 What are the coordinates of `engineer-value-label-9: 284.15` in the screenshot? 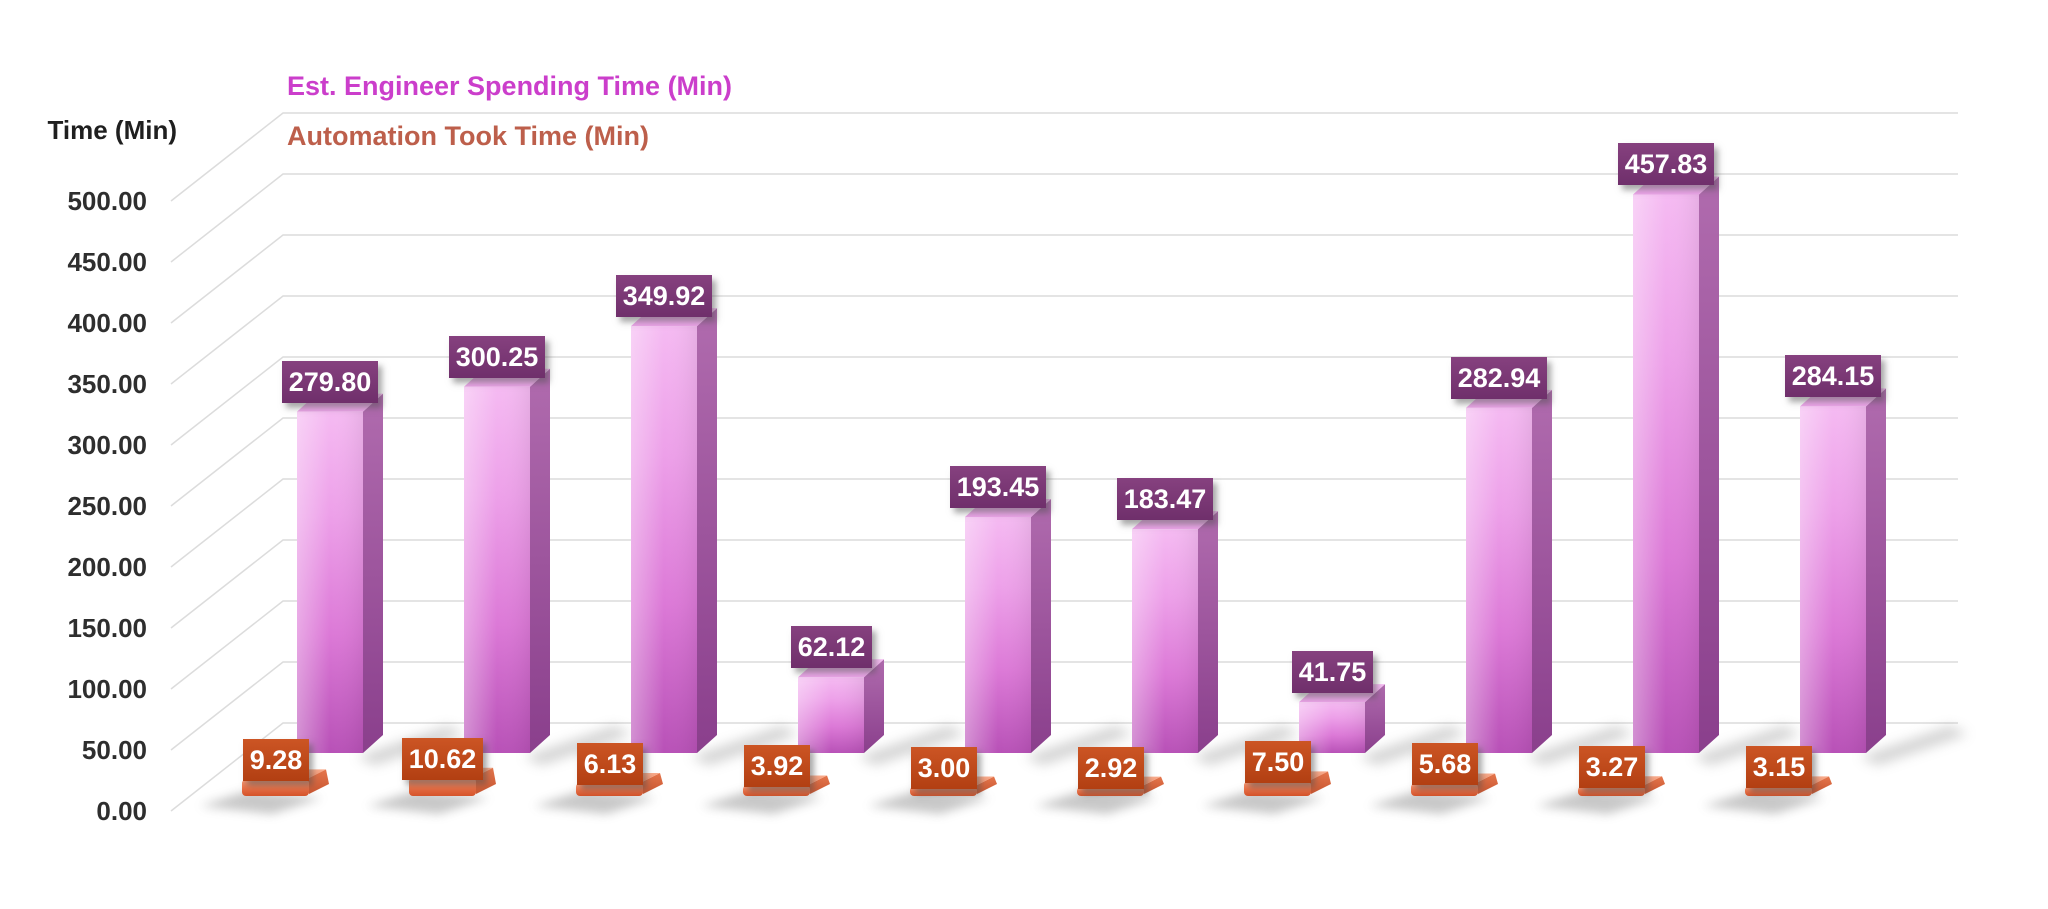 It's located at (1833, 376).